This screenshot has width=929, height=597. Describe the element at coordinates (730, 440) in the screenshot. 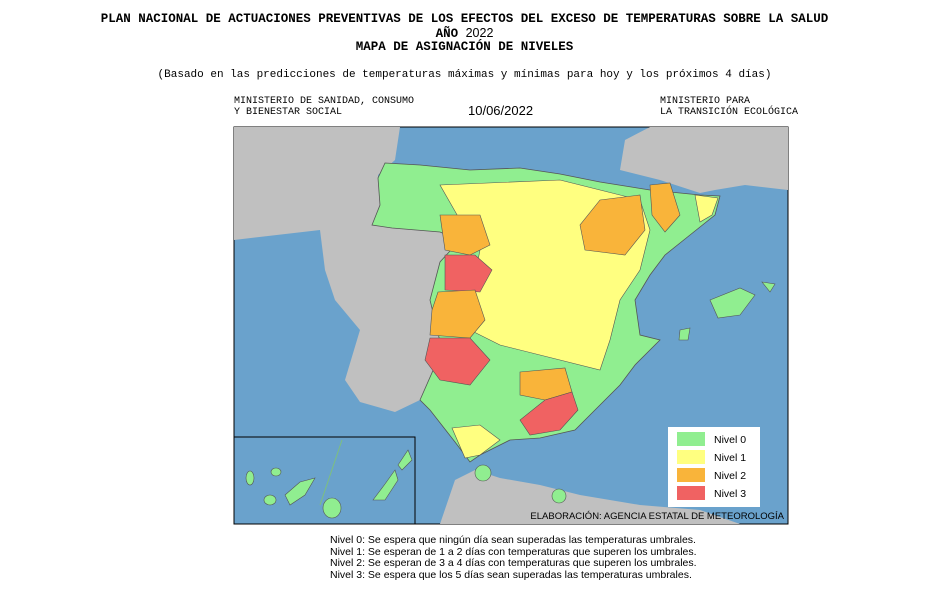

I see `legend-label: Nivel 0` at that location.